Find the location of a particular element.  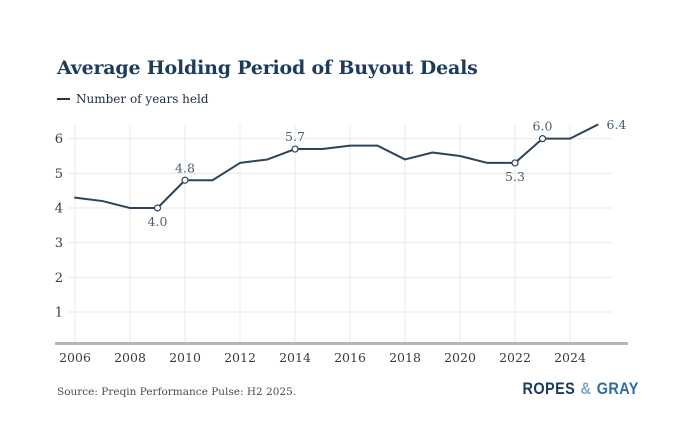

y-tick-label: 5 is located at coordinates (59, 174).